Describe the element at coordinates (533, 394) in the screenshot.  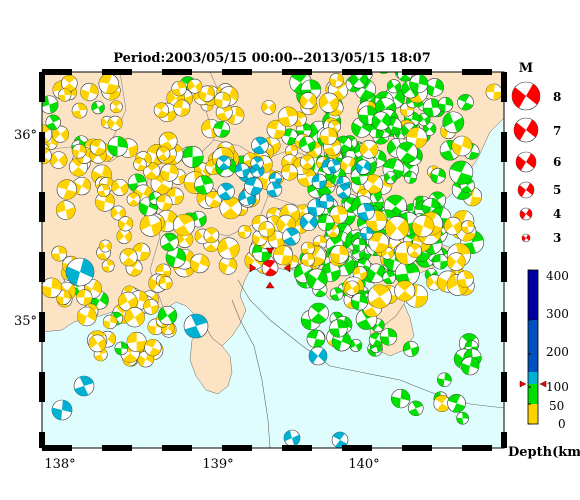
I see `depth-bar-mid` at that location.